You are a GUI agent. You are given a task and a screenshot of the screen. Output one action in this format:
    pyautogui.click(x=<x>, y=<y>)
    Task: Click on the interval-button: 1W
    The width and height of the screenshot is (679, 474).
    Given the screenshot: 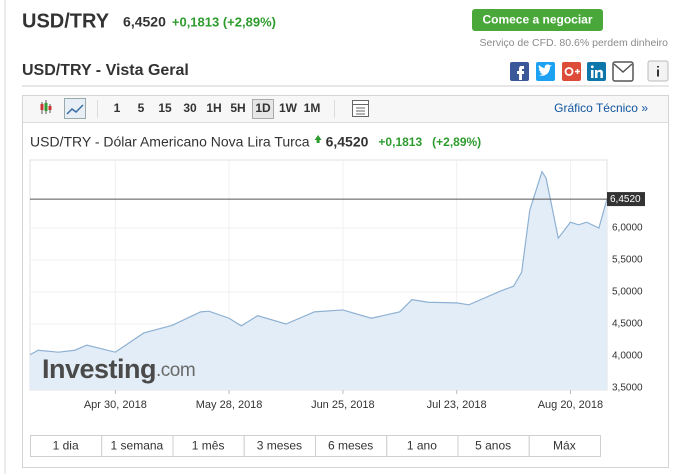 What is the action you would take?
    pyautogui.click(x=288, y=108)
    